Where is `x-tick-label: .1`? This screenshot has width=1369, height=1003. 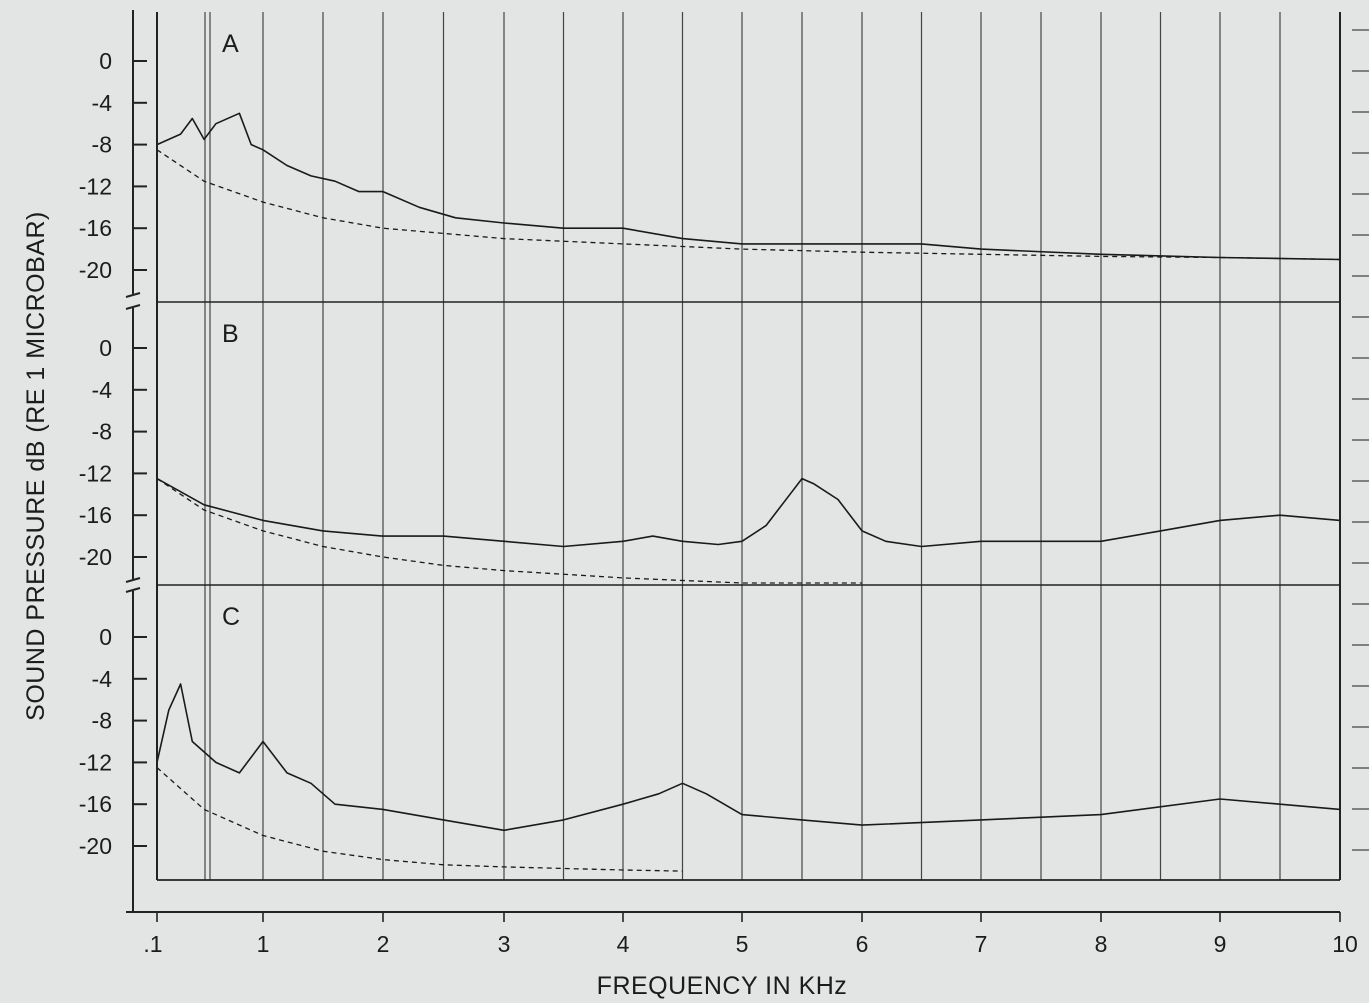 x-tick-label: .1 is located at coordinates (152, 944).